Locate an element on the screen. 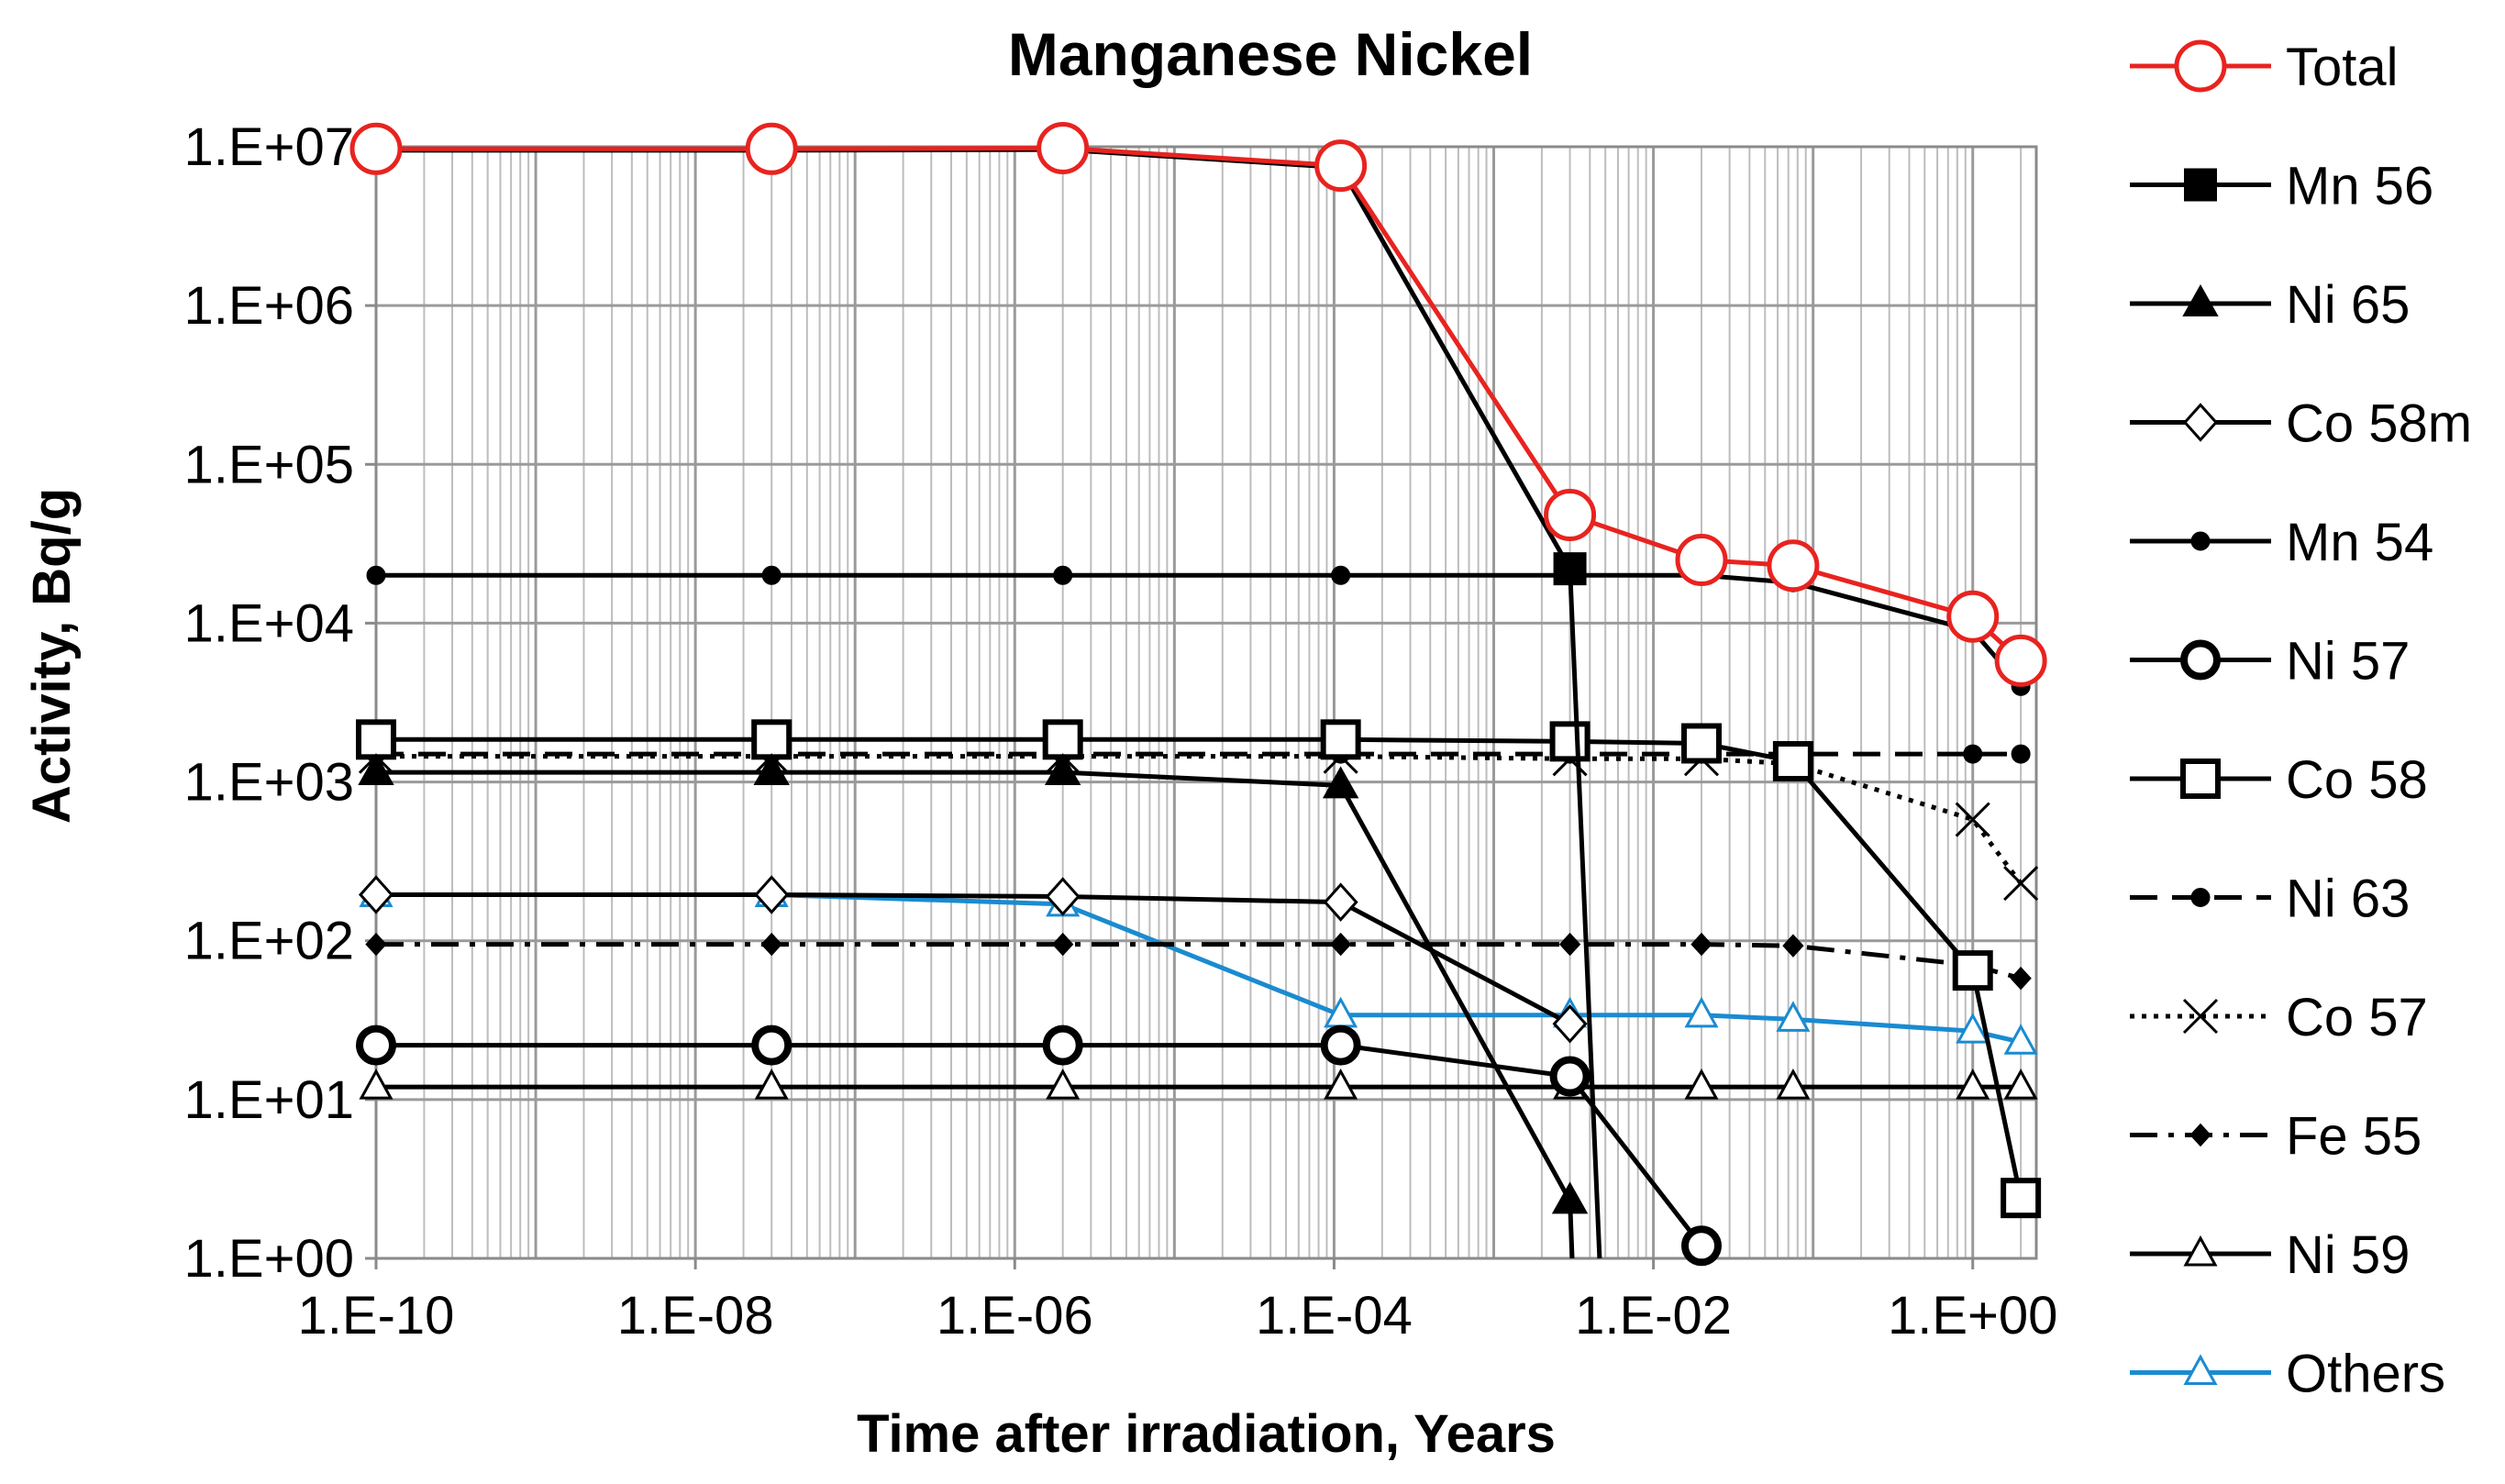  y-tick-label: 1.E+06 is located at coordinates (269, 306).